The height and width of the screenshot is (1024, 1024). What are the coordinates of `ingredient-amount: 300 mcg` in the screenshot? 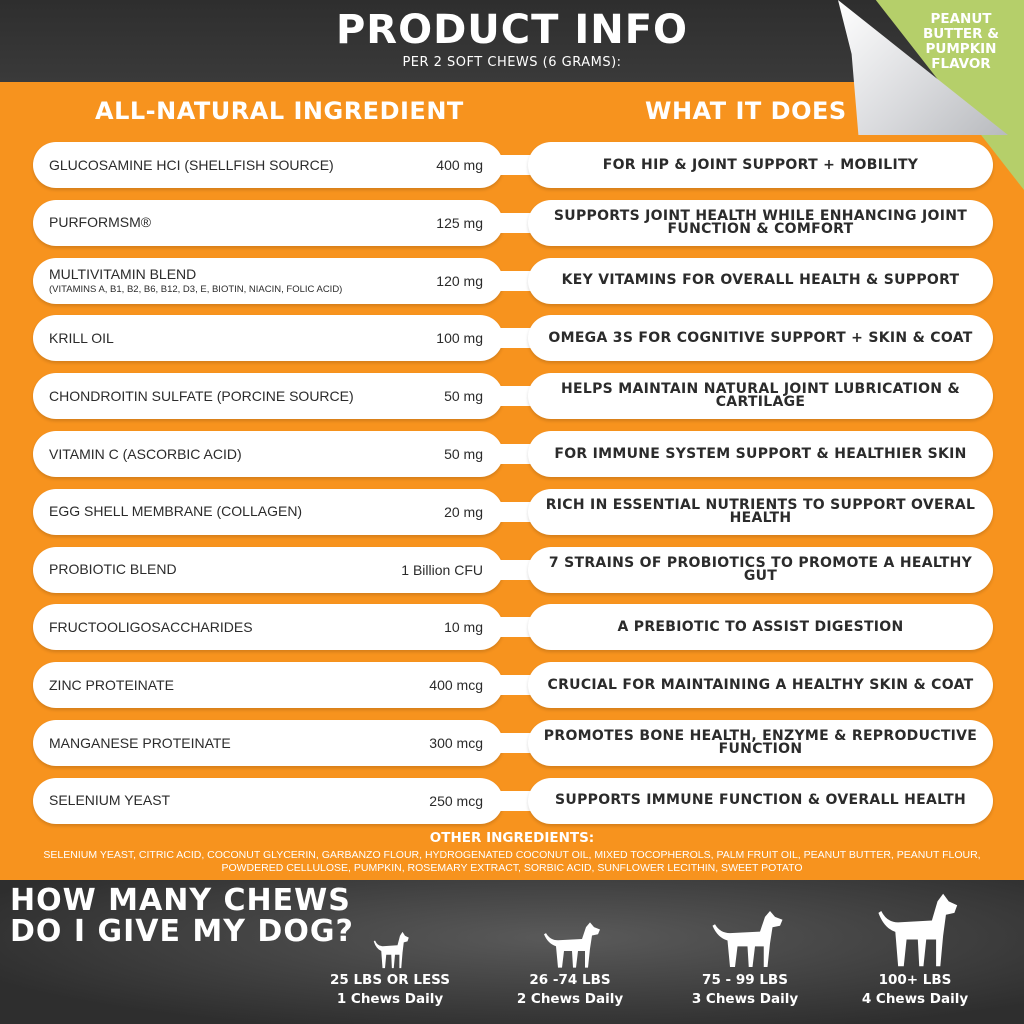 It's located at (456, 743).